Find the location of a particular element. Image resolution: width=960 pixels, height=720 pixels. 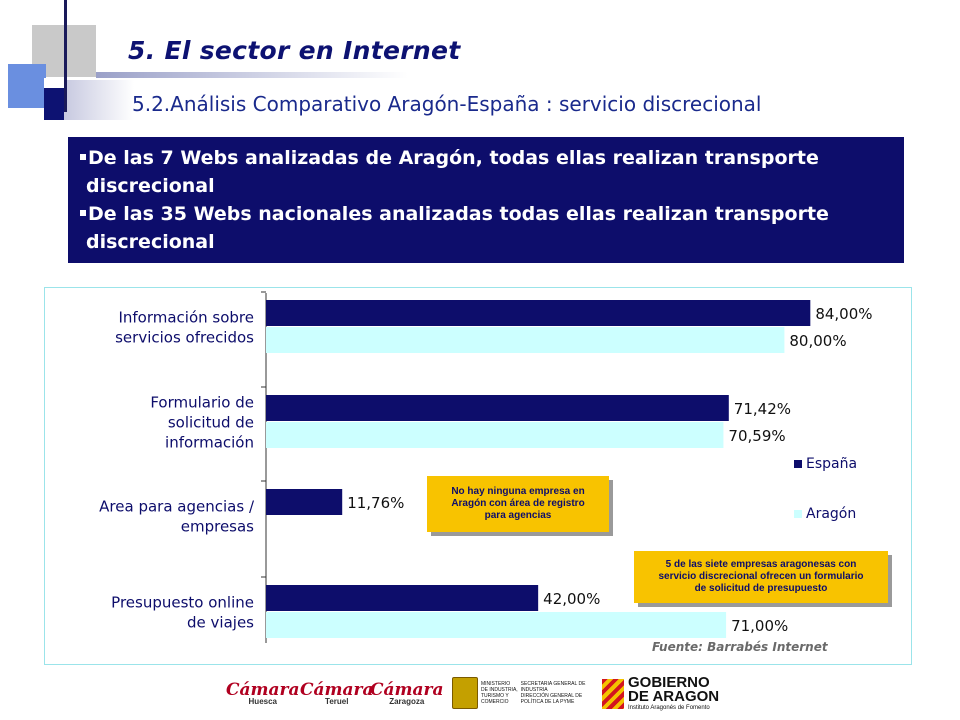

data-label: 71,00% is located at coordinates (759, 626).